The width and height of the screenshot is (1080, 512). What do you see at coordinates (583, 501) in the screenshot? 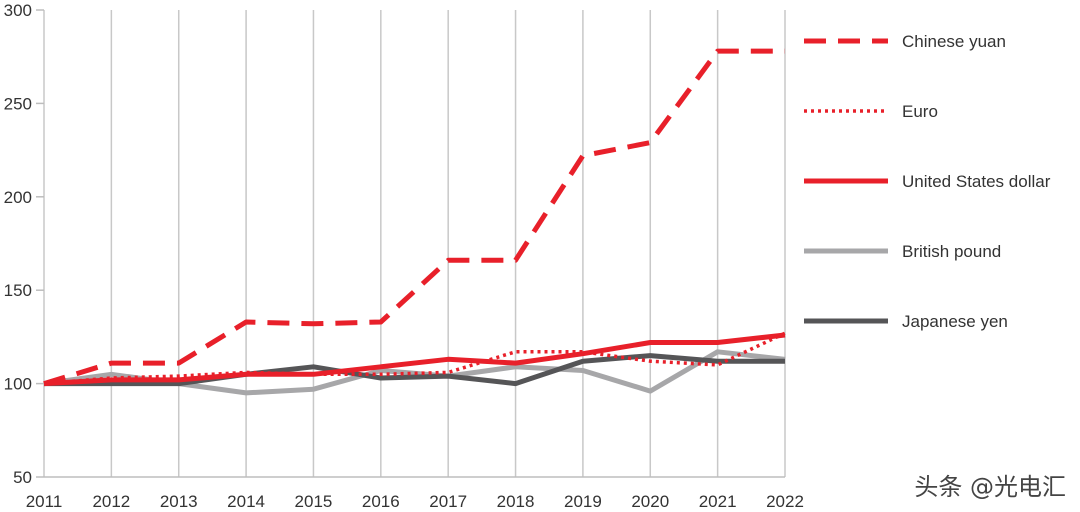
I see `x-tick-label: 2019` at bounding box center [583, 501].